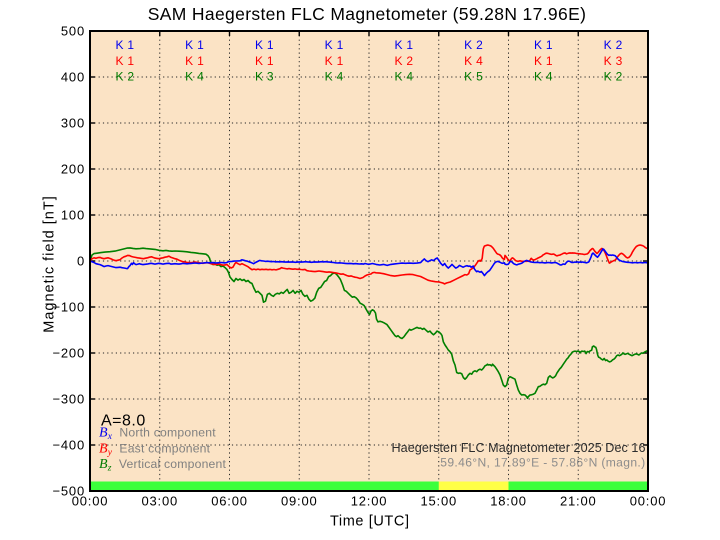 The image size is (720, 540). I want to click on svg-text: By East component, so click(155, 449).